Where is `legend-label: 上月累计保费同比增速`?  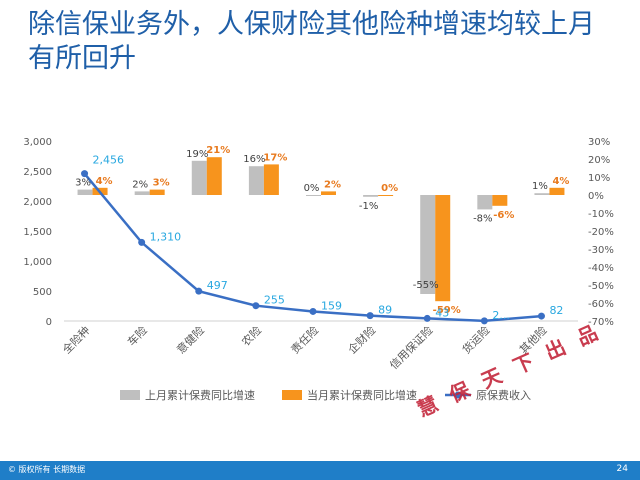
legend-label: 上月累计保费同比增速 is located at coordinates (200, 395).